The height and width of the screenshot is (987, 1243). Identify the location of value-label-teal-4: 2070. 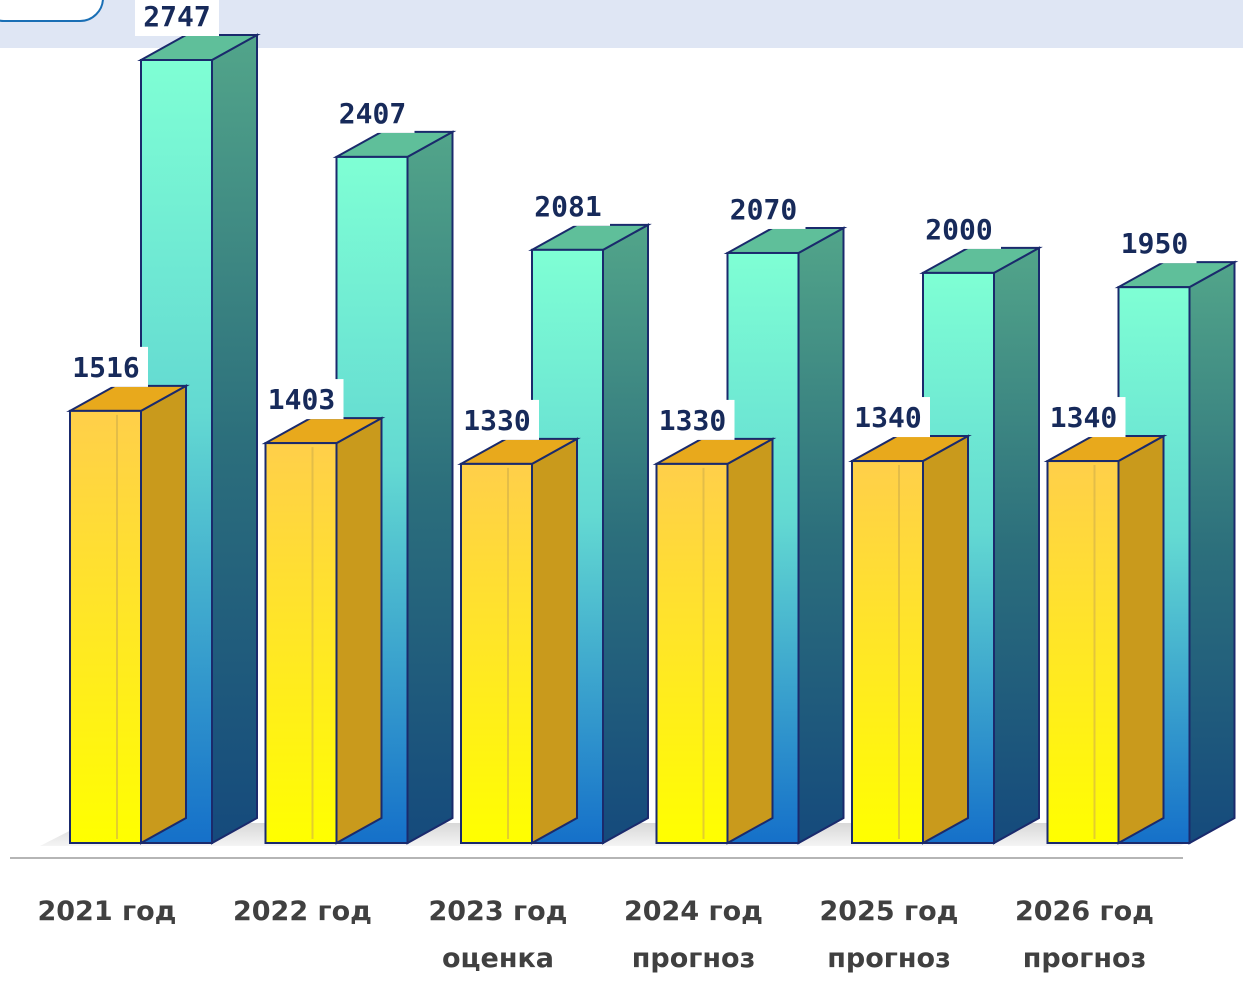
(763, 209).